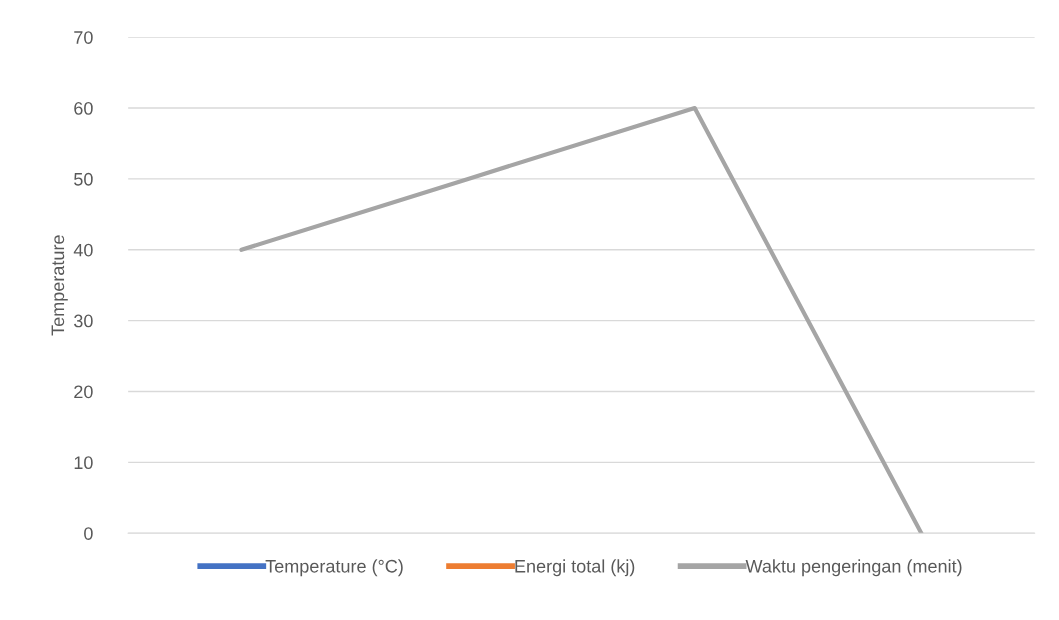  What do you see at coordinates (88, 533) in the screenshot?
I see `y-tick-label: 0` at bounding box center [88, 533].